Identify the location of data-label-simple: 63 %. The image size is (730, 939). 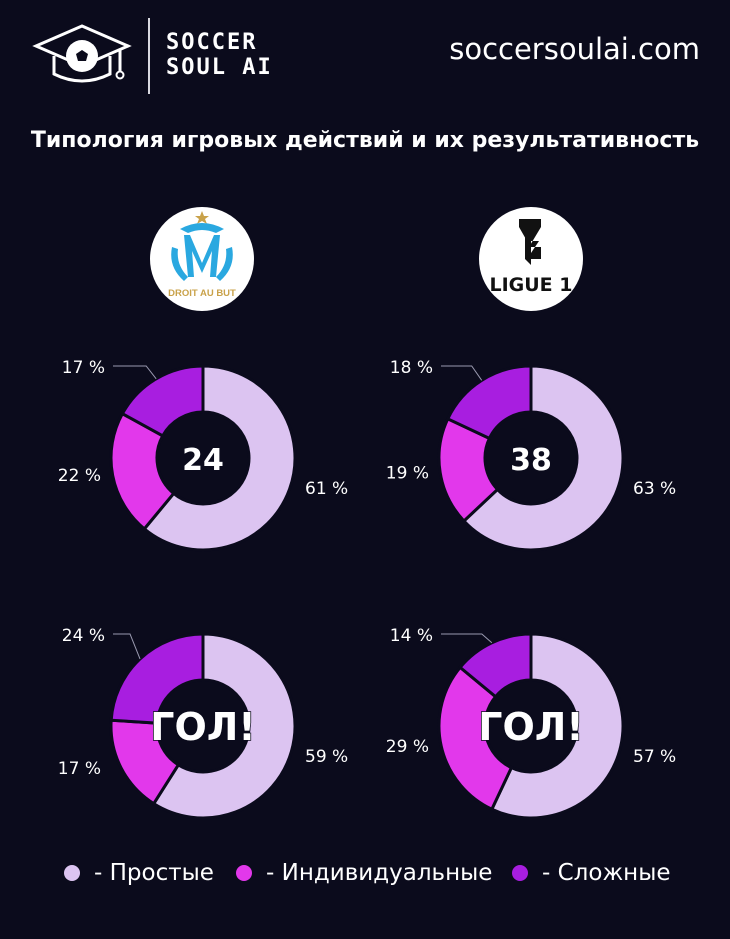
(654, 489).